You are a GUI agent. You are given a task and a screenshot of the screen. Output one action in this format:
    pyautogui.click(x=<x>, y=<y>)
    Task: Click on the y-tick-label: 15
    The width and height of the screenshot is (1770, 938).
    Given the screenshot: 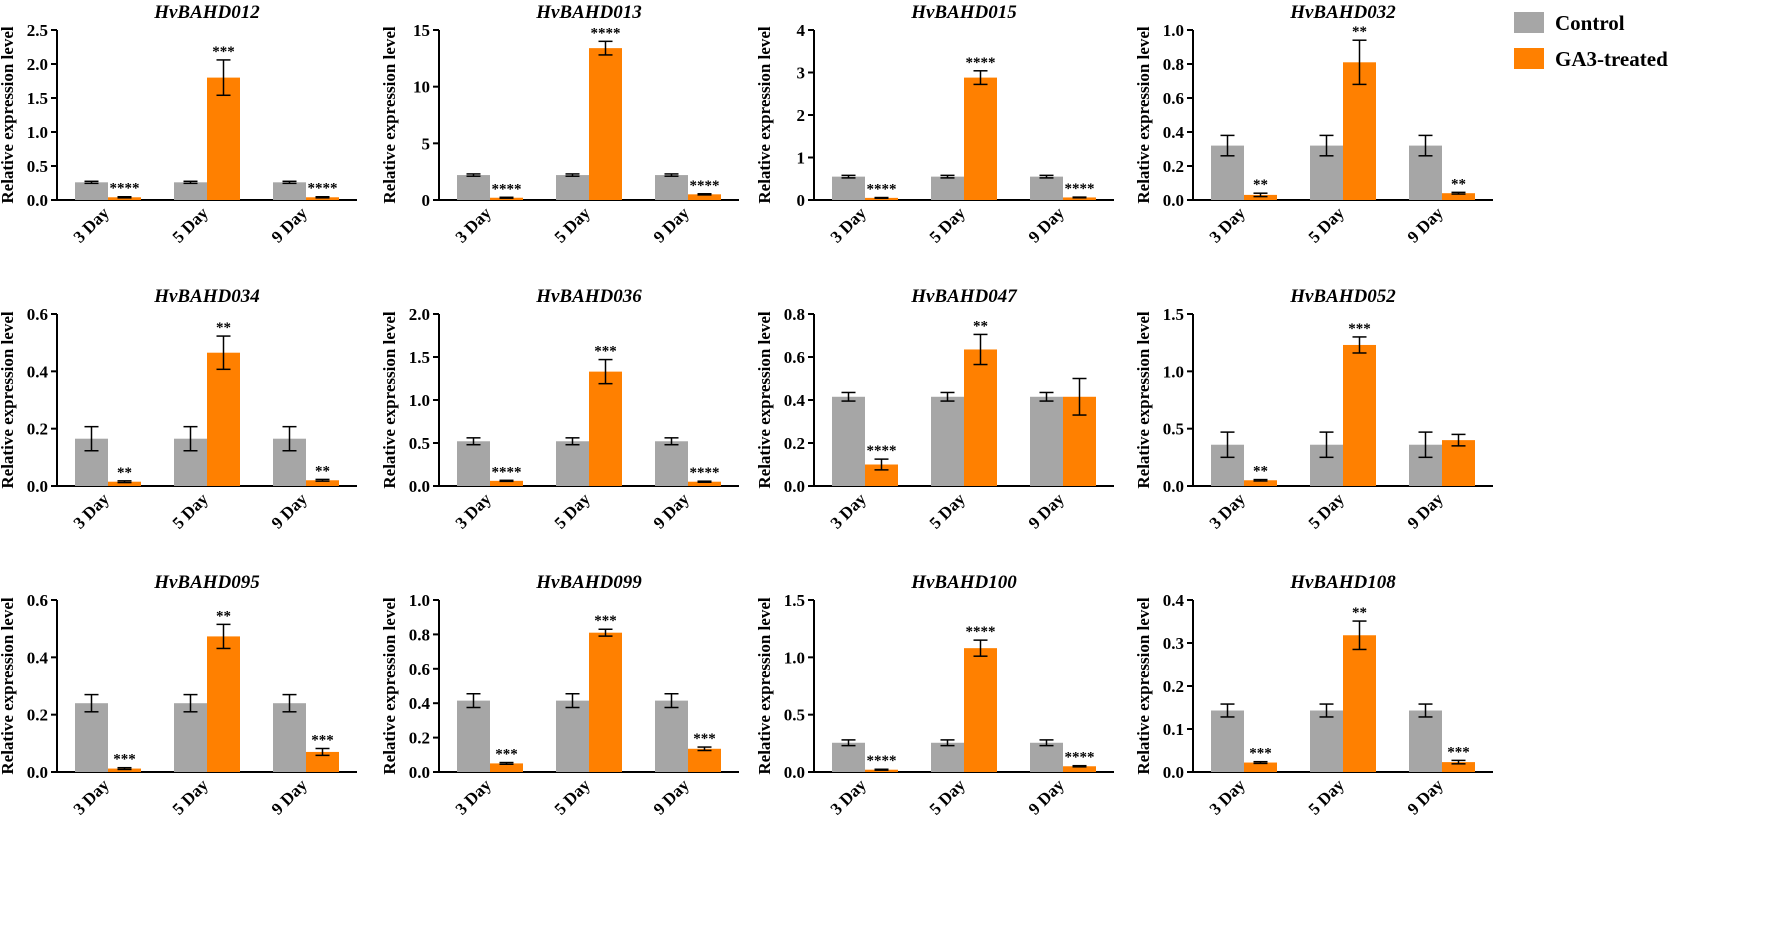 What is the action you would take?
    pyautogui.click(x=421, y=30)
    